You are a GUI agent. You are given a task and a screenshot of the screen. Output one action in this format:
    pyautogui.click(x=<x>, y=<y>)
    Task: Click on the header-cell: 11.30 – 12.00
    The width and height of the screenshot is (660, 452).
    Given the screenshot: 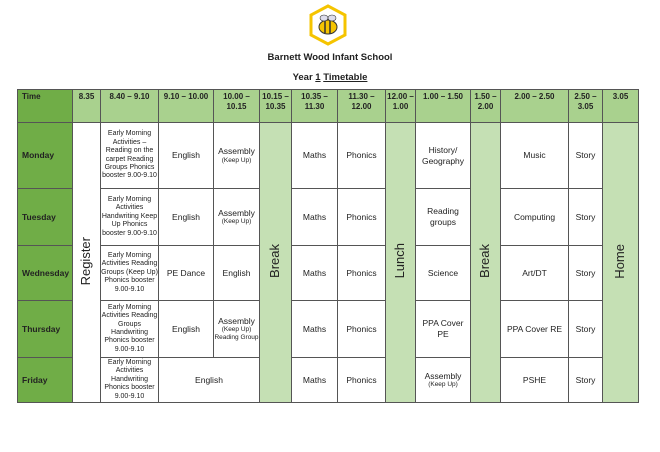 What is the action you would take?
    pyautogui.click(x=361, y=106)
    